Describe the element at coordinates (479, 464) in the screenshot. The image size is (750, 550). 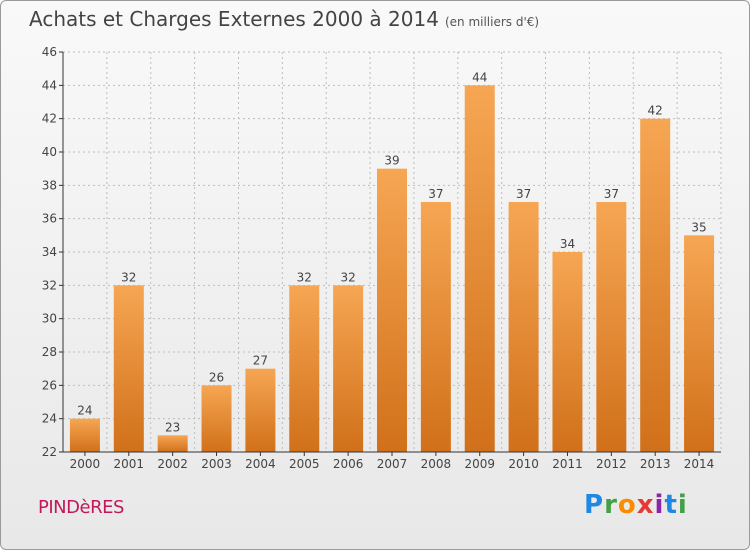
I see `x-tick-label: 2009` at that location.